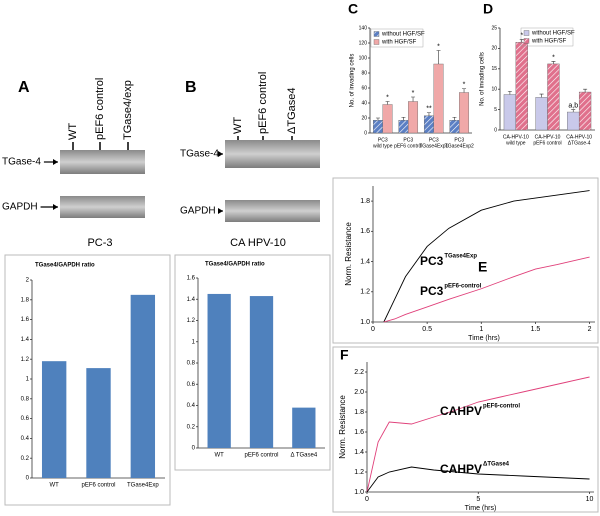 The width and height of the screenshot is (600, 516). What do you see at coordinates (427, 329) in the screenshot?
I see `x-tick-label: 0.5` at bounding box center [427, 329].